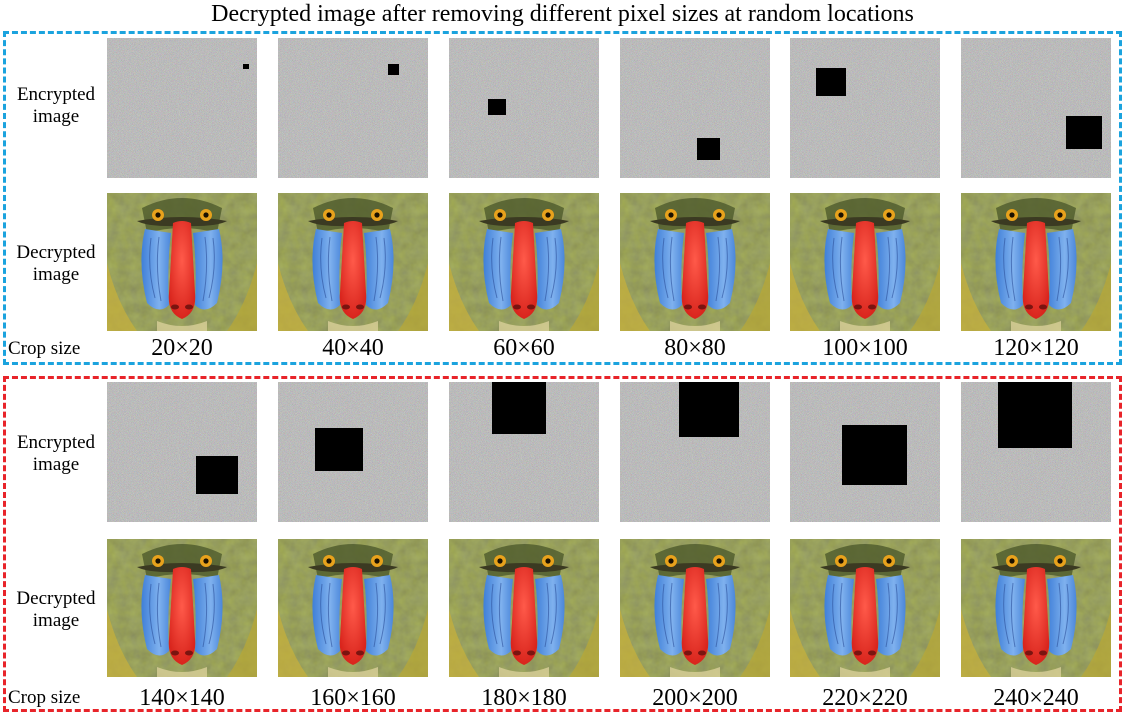  I want to click on crop-size-value: 40×40, so click(353, 348).